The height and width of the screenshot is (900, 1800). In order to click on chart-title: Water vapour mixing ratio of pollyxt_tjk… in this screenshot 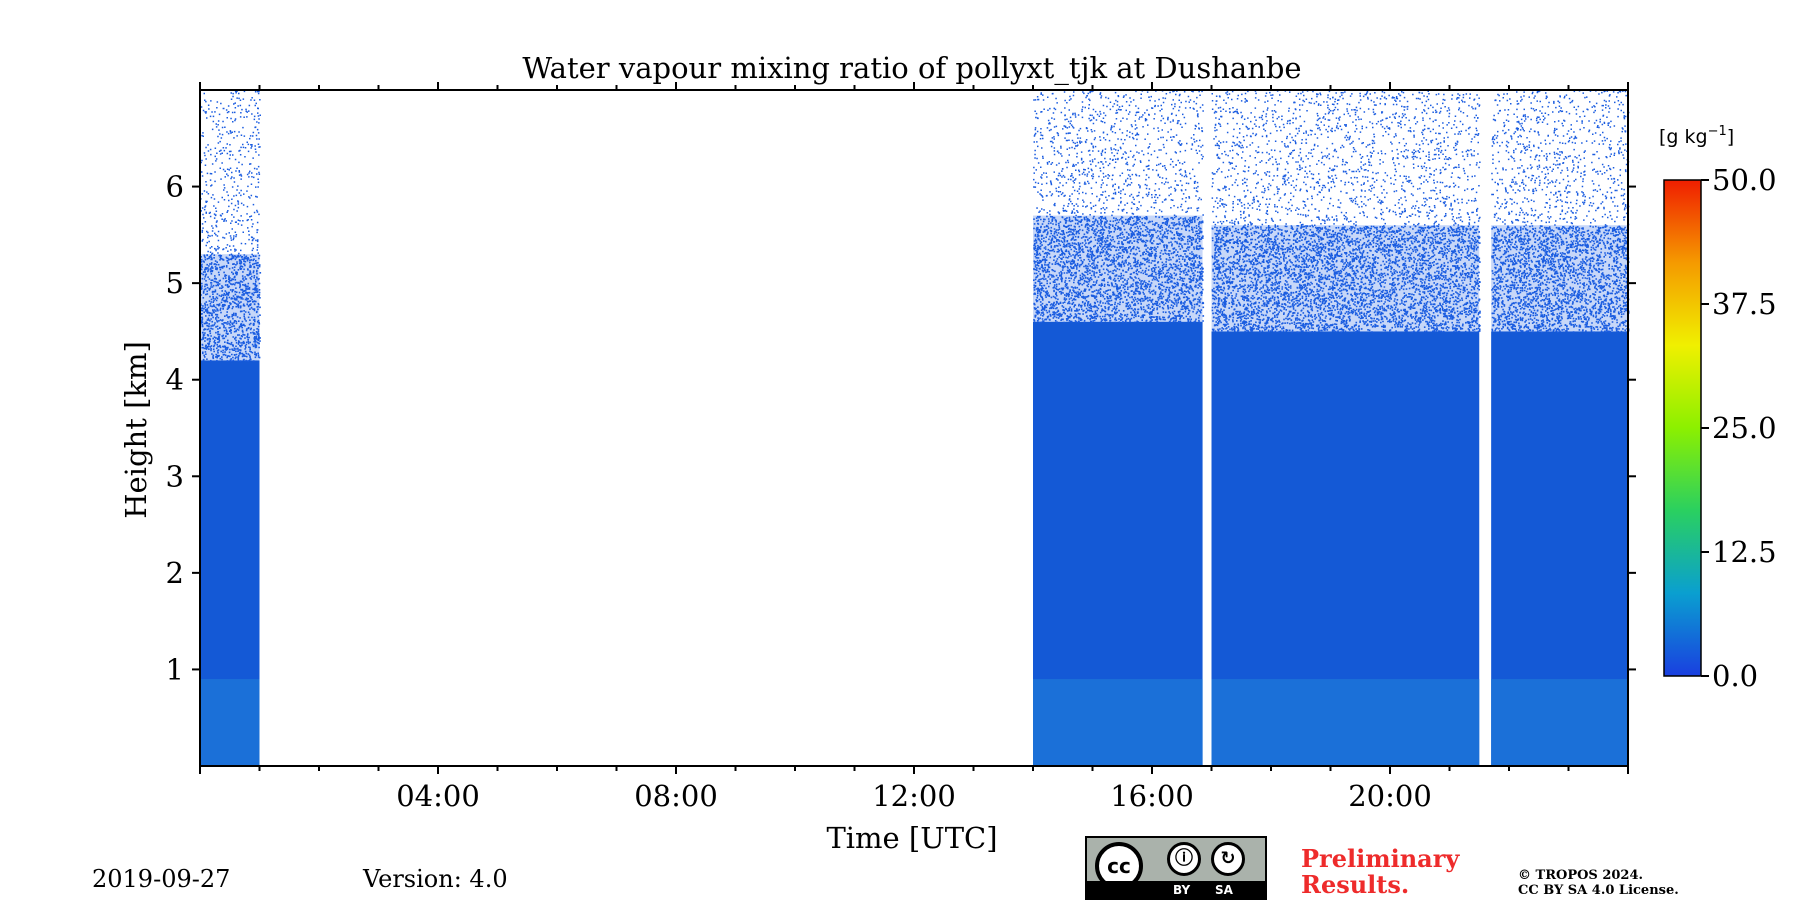, I will do `click(911, 68)`.